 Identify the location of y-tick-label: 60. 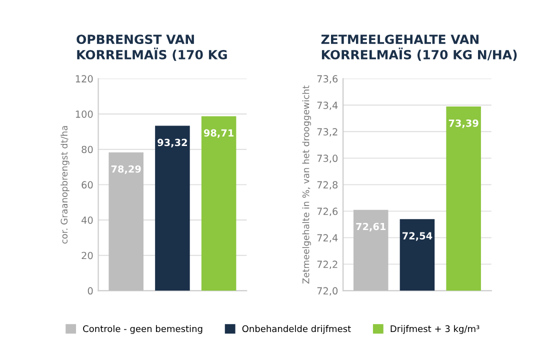
(87, 185).